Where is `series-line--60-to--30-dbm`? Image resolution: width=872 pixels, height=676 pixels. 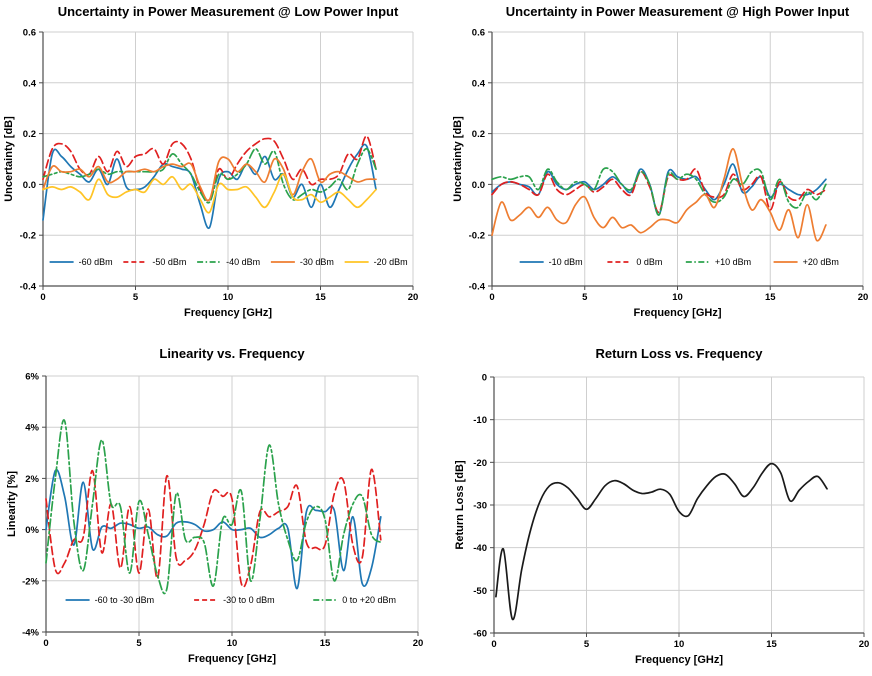 series-line--60-to--30-dbm is located at coordinates (213, 529).